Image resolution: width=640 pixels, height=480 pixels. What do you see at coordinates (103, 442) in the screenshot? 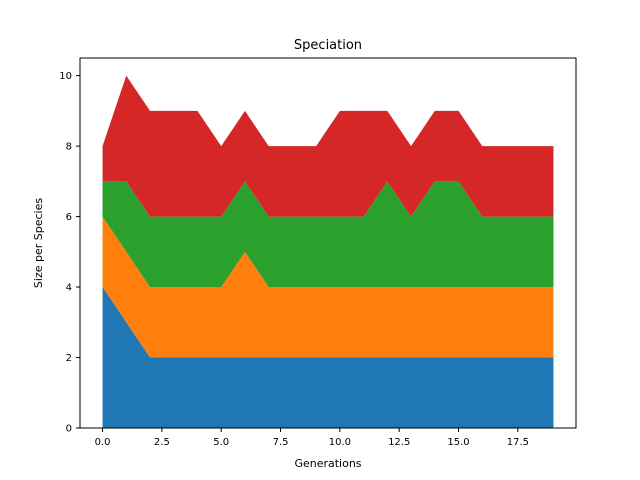
I see `x-tick-label: 0.0` at bounding box center [103, 442].